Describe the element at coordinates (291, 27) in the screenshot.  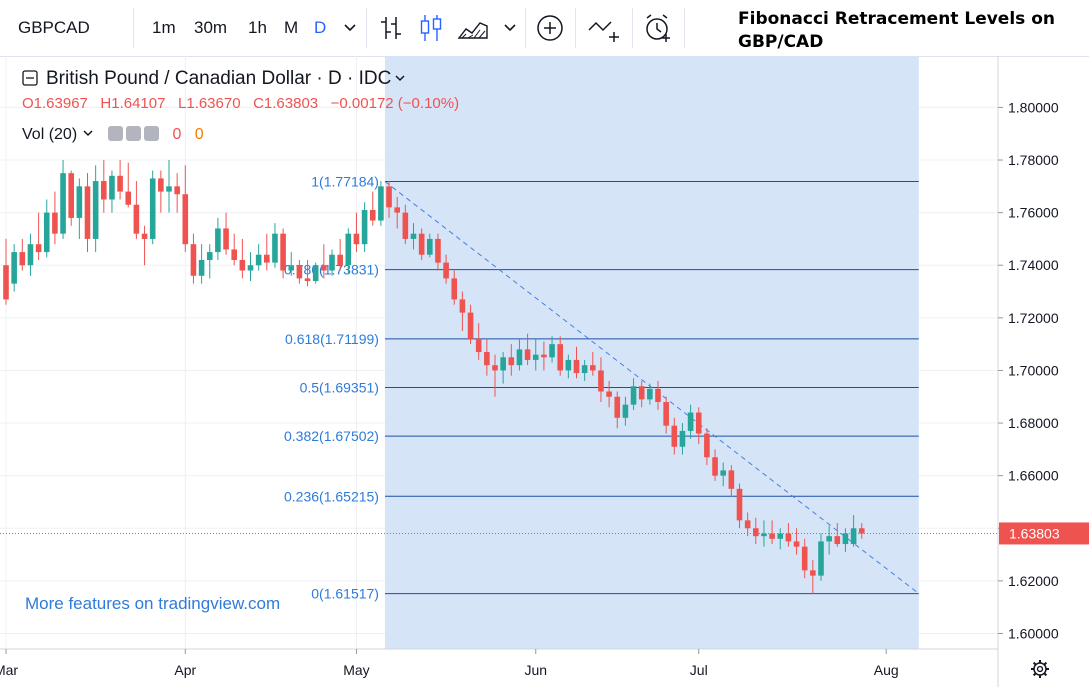
I see `interval-M-button: M` at that location.